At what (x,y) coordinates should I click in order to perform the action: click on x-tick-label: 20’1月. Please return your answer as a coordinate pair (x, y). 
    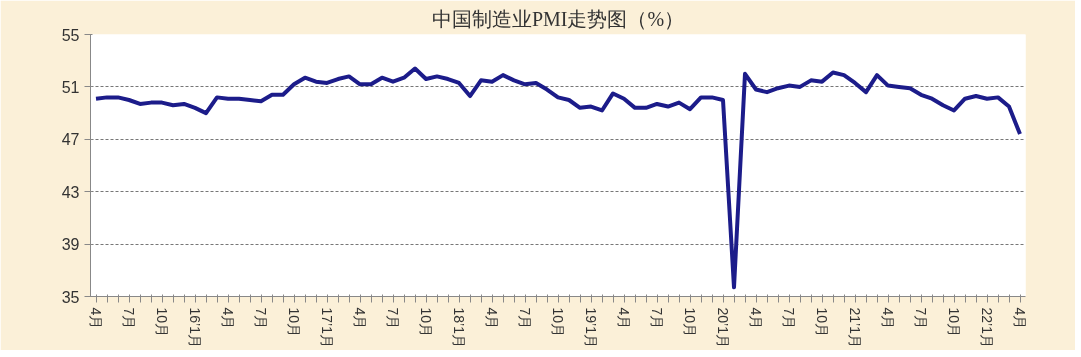
    Looking at the image, I should click on (723, 327).